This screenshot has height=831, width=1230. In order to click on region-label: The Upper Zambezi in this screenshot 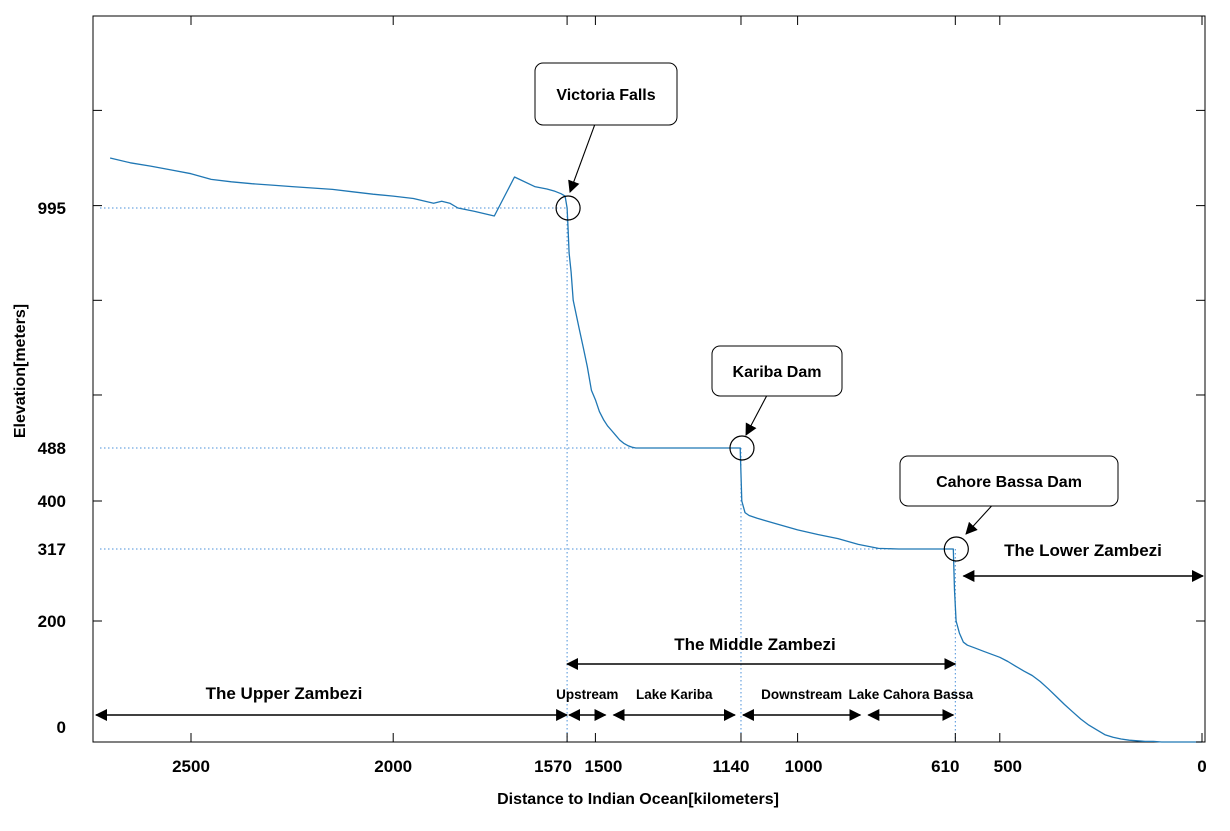, I will do `click(284, 693)`.